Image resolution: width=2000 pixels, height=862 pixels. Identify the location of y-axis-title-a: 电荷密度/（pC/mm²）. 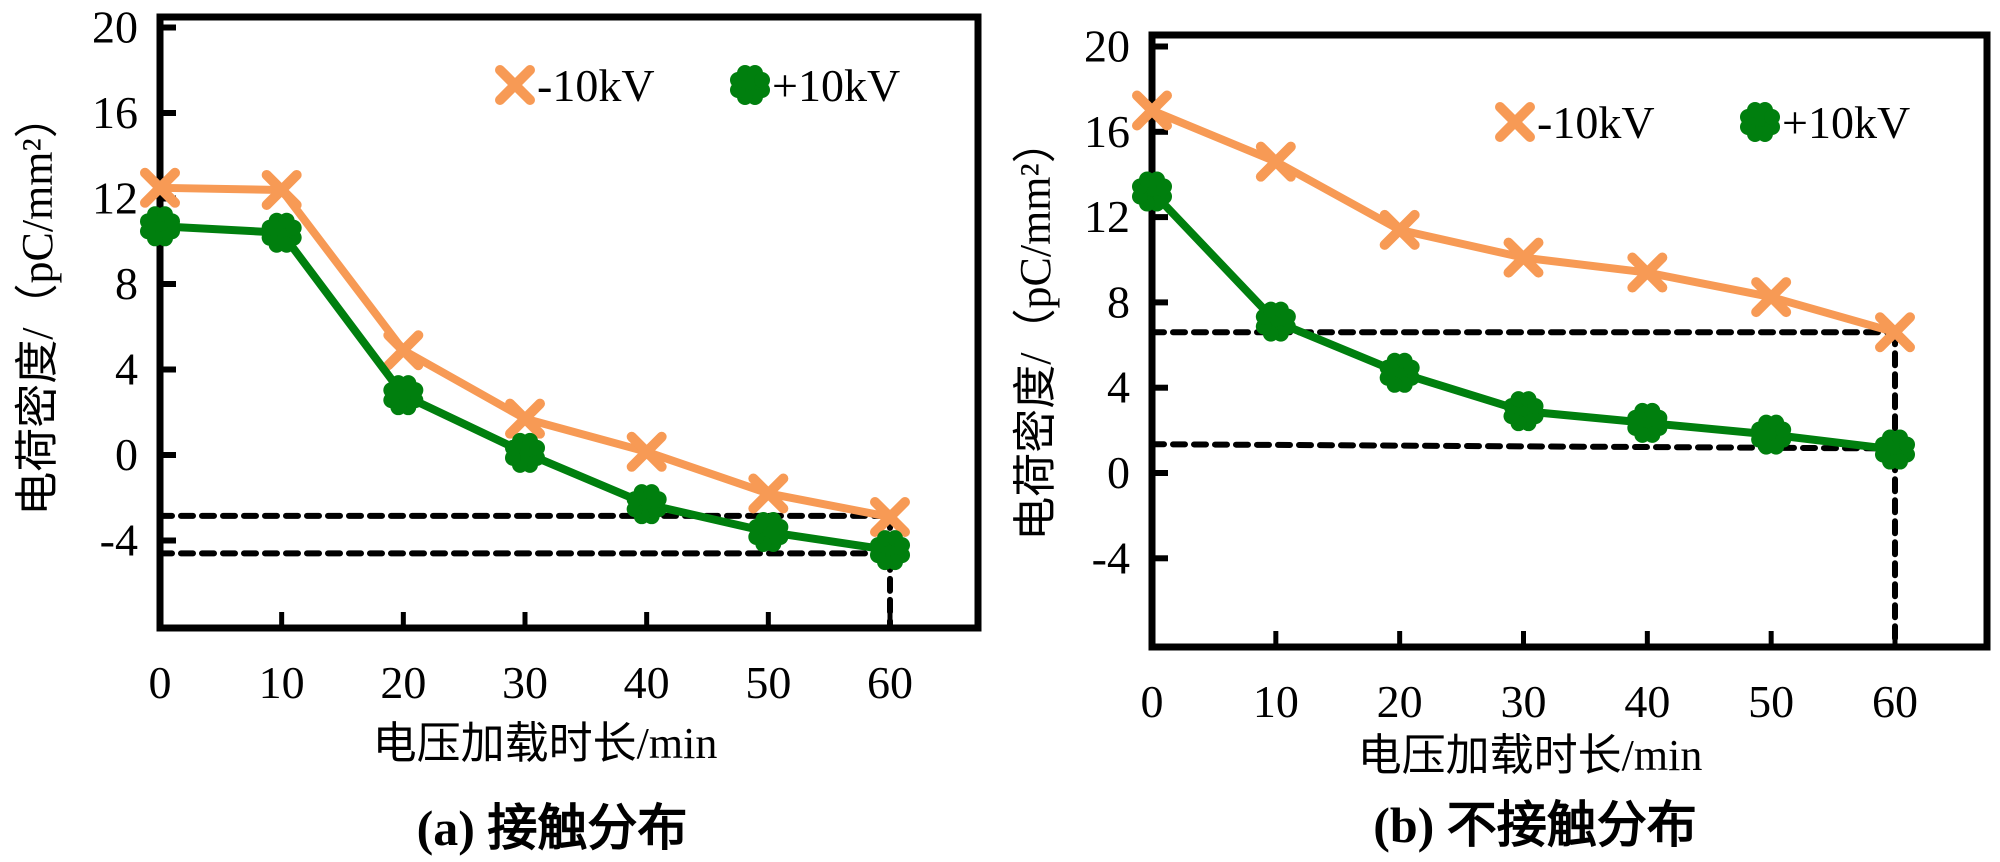
(37, 304).